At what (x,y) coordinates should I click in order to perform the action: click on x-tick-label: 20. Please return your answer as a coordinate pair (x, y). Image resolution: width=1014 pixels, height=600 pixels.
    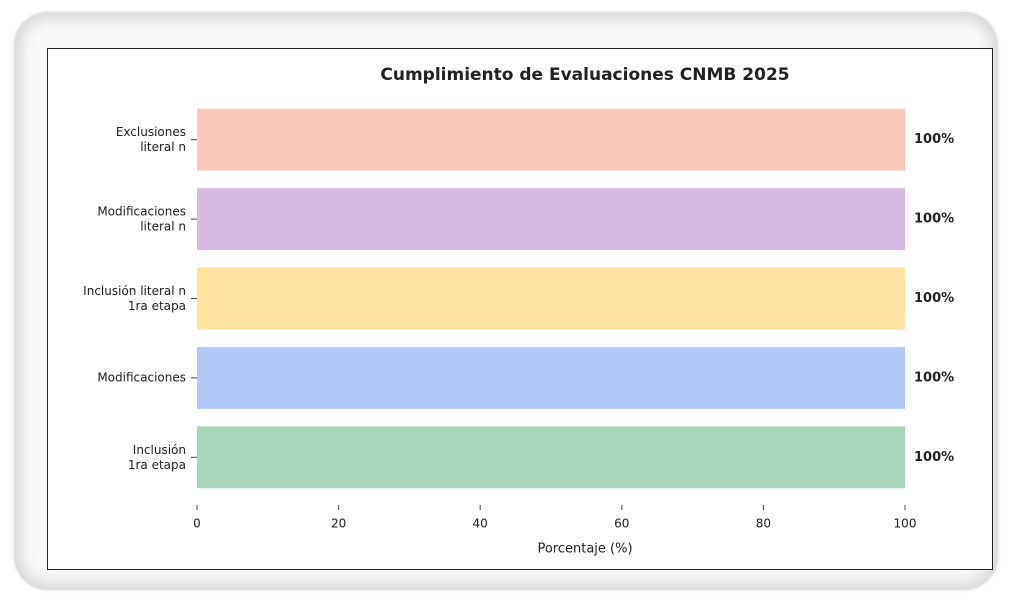
    Looking at the image, I should click on (338, 524).